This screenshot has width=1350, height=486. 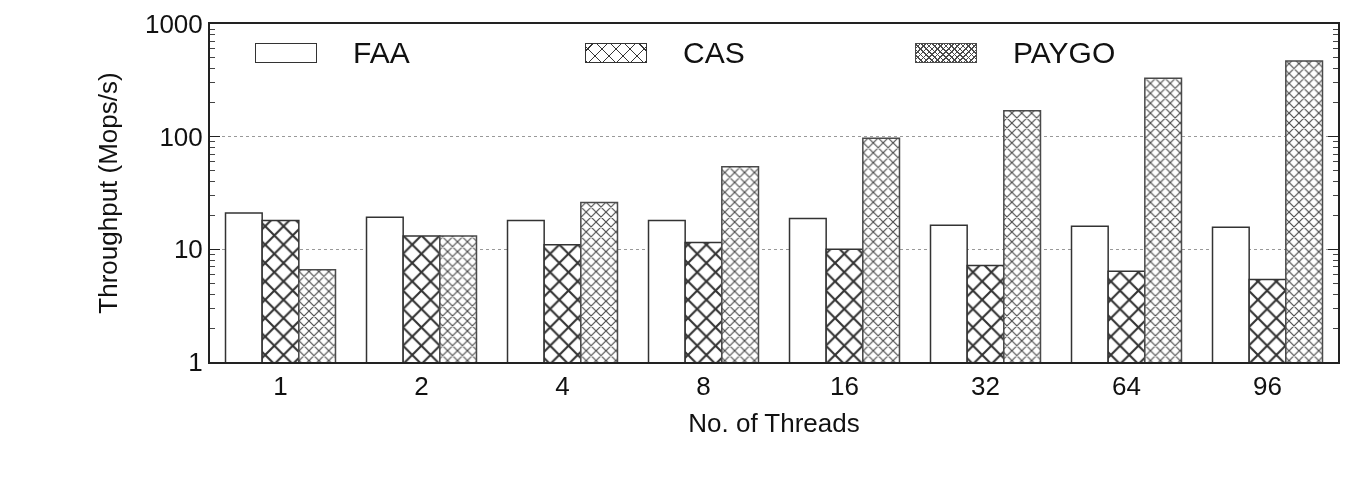 I want to click on y-axis-title: Throughput (Mops/s), so click(x=107, y=193).